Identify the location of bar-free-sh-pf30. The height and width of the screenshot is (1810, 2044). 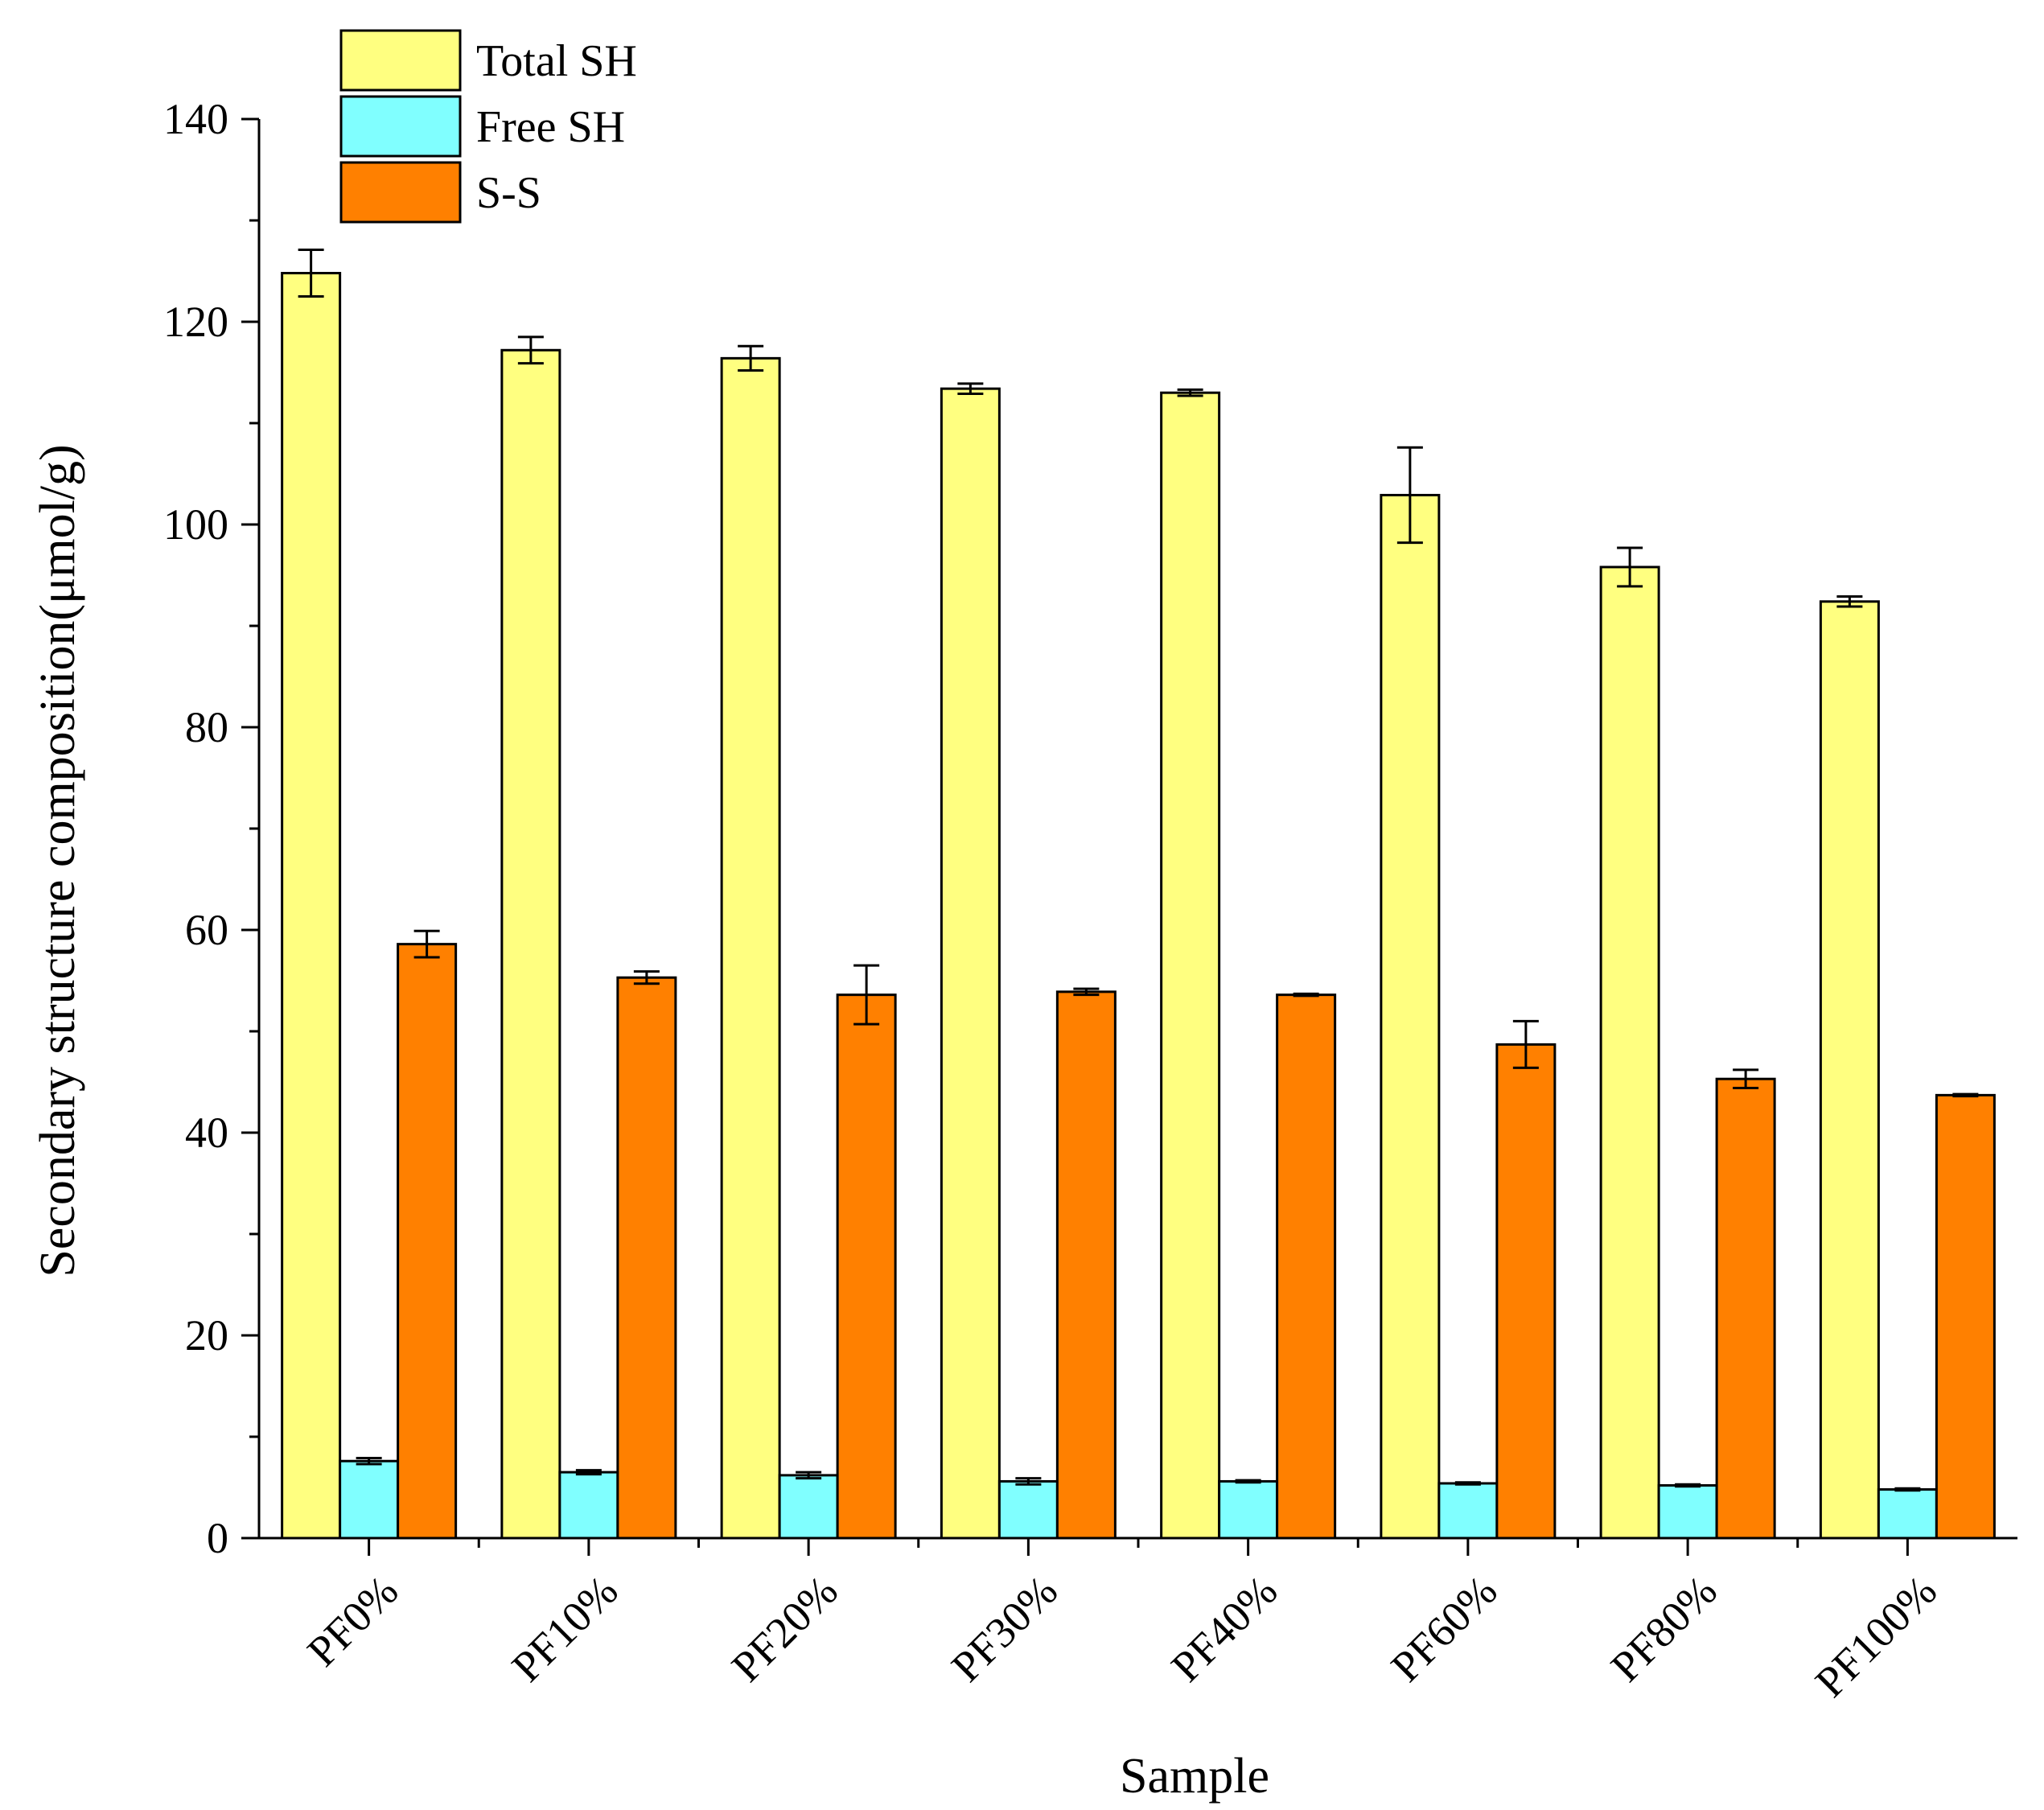
(1028, 1509).